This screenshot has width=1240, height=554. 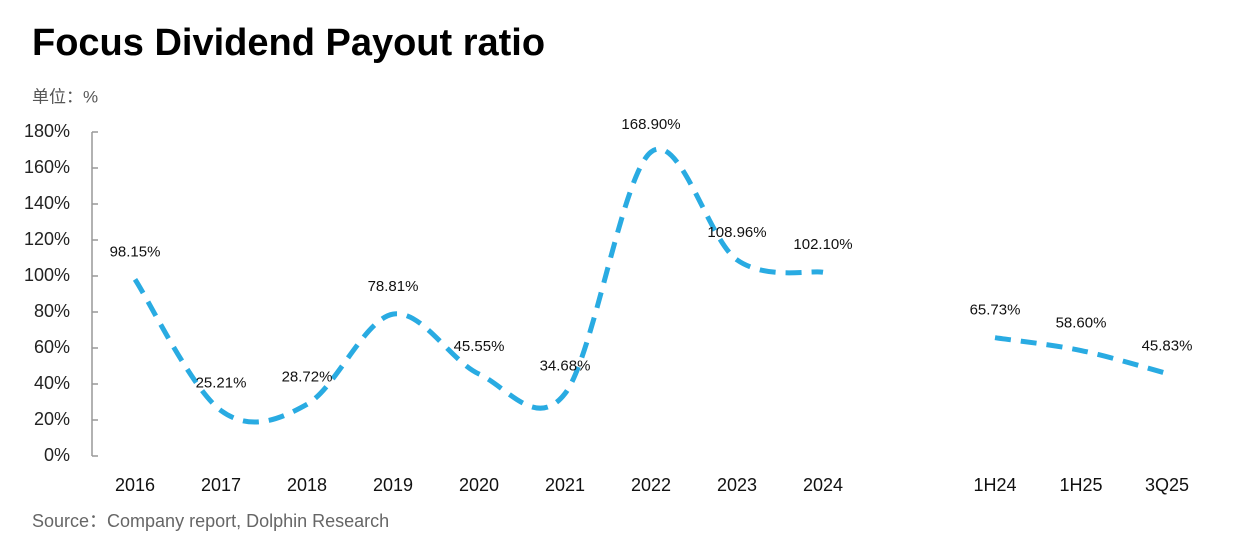 I want to click on y-tick-label: 60%, so click(x=52, y=347).